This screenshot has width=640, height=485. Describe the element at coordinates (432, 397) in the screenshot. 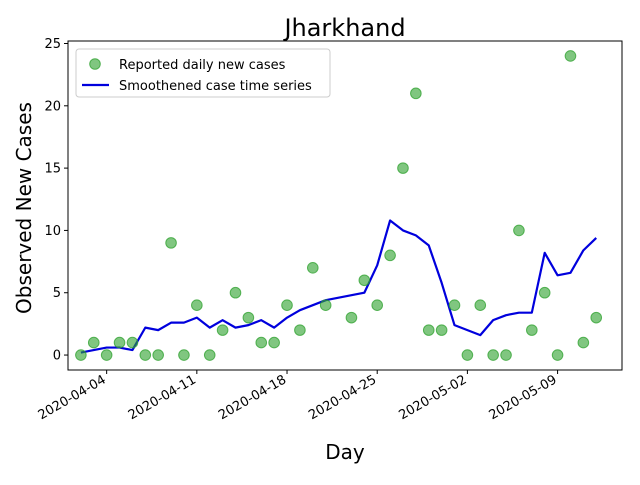

I see `x-tick-label: 2020-05-02` at that location.